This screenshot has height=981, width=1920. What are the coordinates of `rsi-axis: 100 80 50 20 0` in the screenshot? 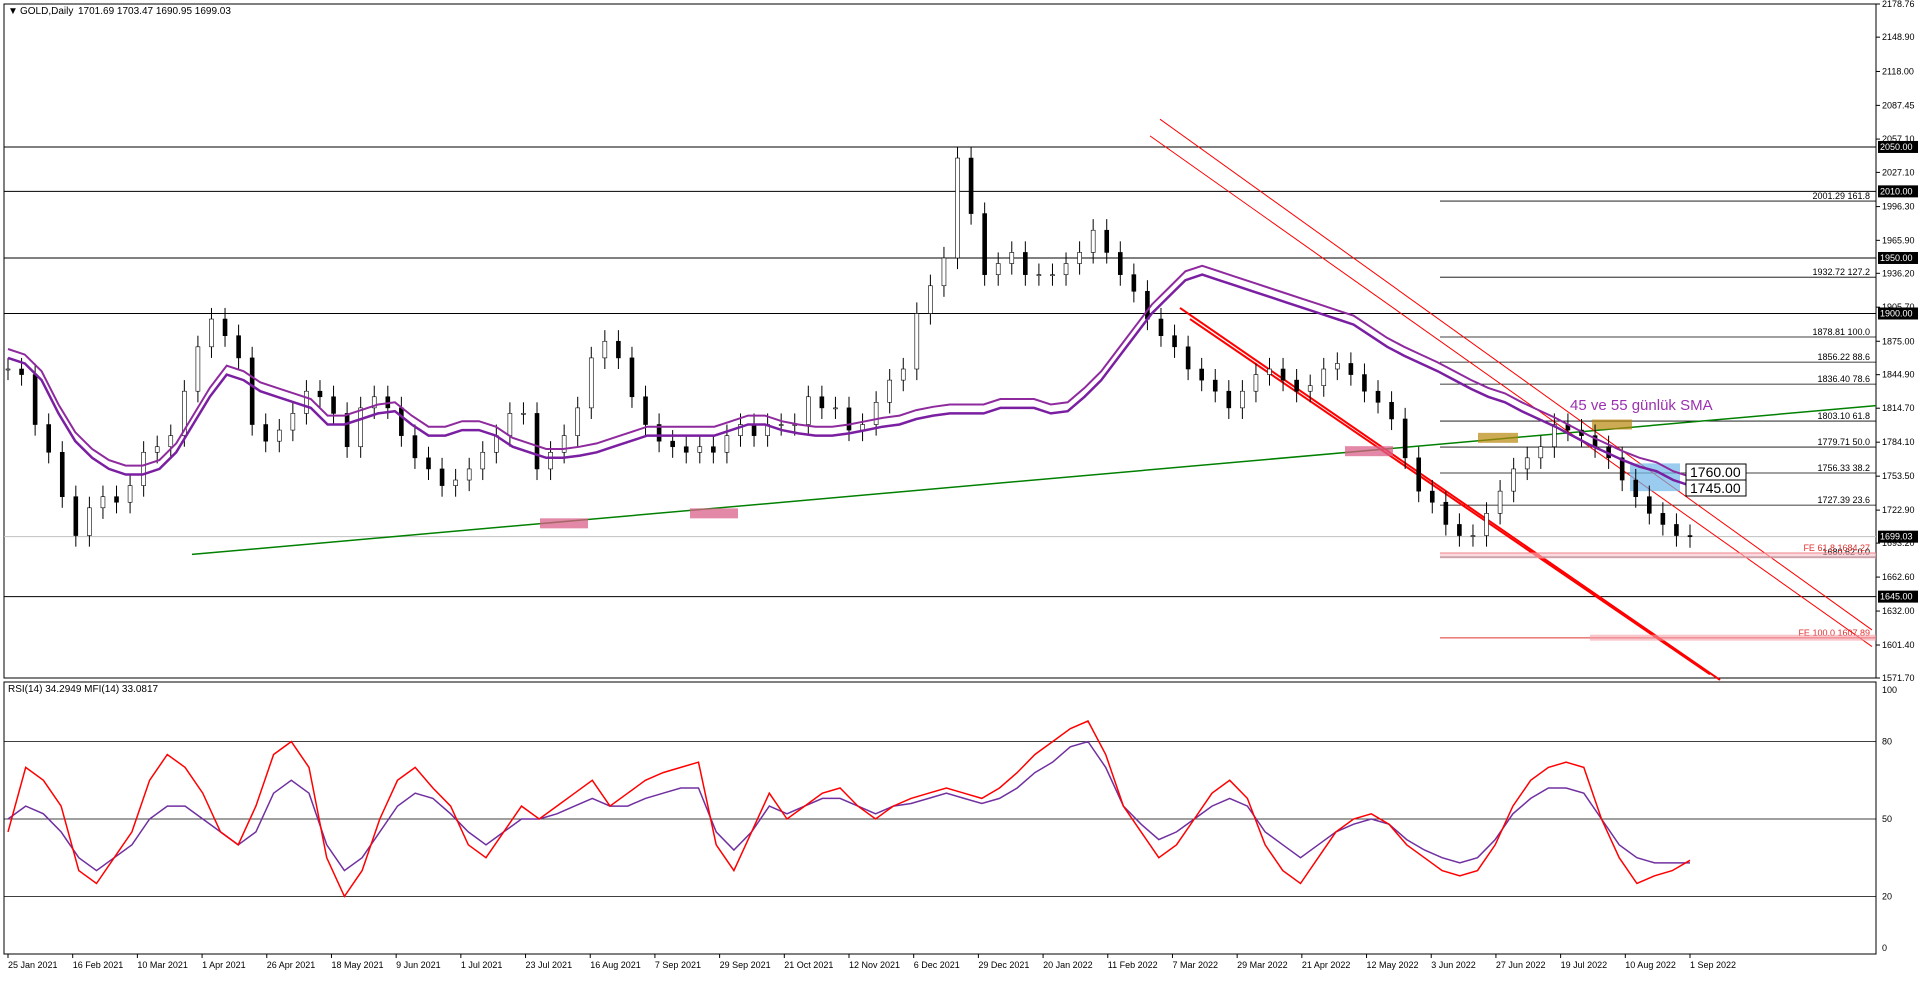 It's located at (1889, 819).